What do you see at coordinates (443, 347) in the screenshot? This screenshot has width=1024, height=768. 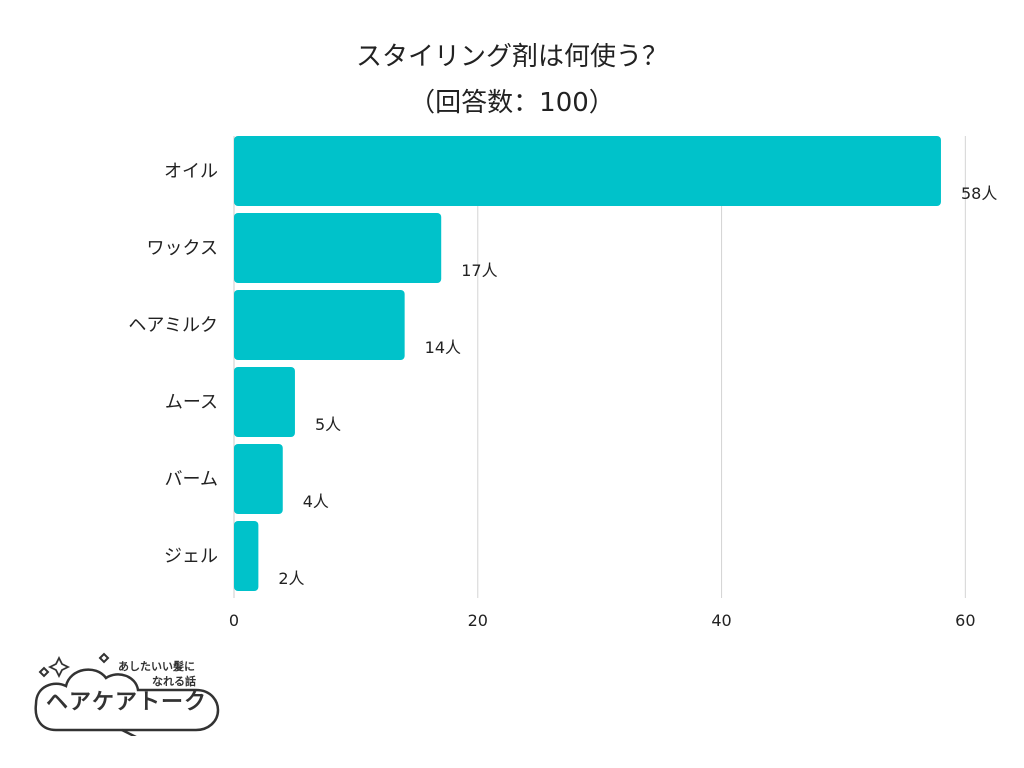 I see `data-label: 14人` at bounding box center [443, 347].